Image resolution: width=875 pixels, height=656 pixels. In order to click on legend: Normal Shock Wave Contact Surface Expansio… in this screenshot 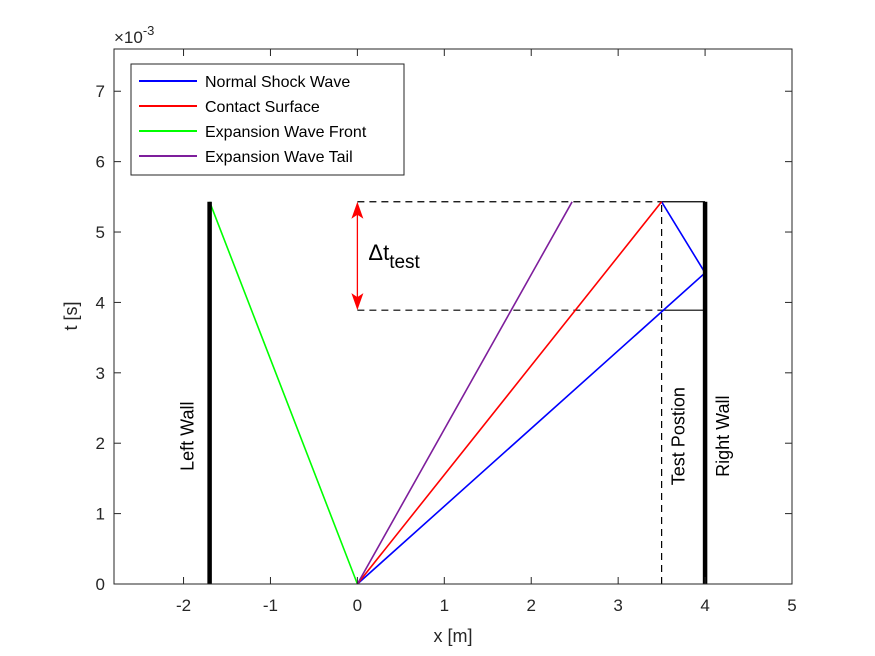, I will do `click(267, 119)`.